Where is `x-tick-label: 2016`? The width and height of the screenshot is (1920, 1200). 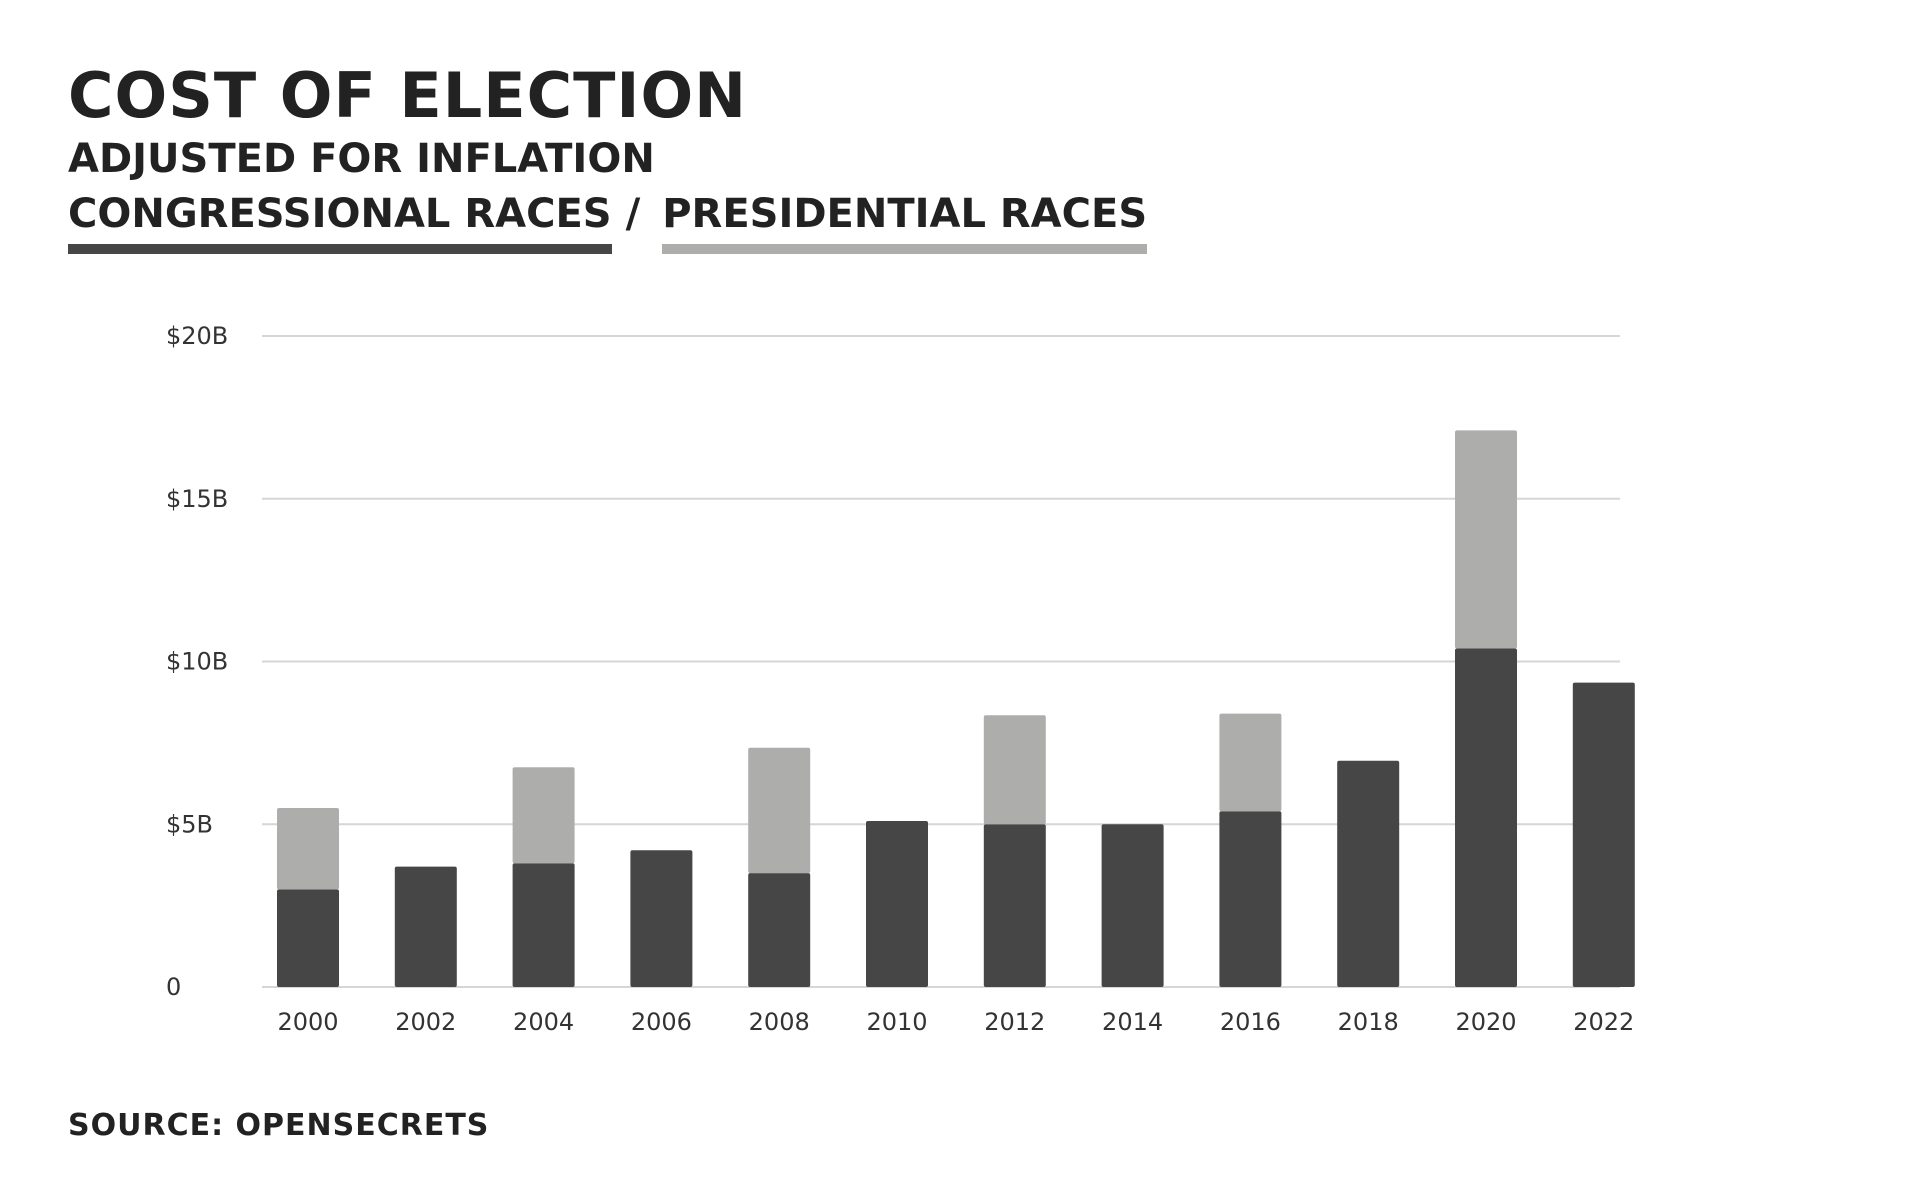
x-tick-label: 2016 is located at coordinates (1250, 1022).